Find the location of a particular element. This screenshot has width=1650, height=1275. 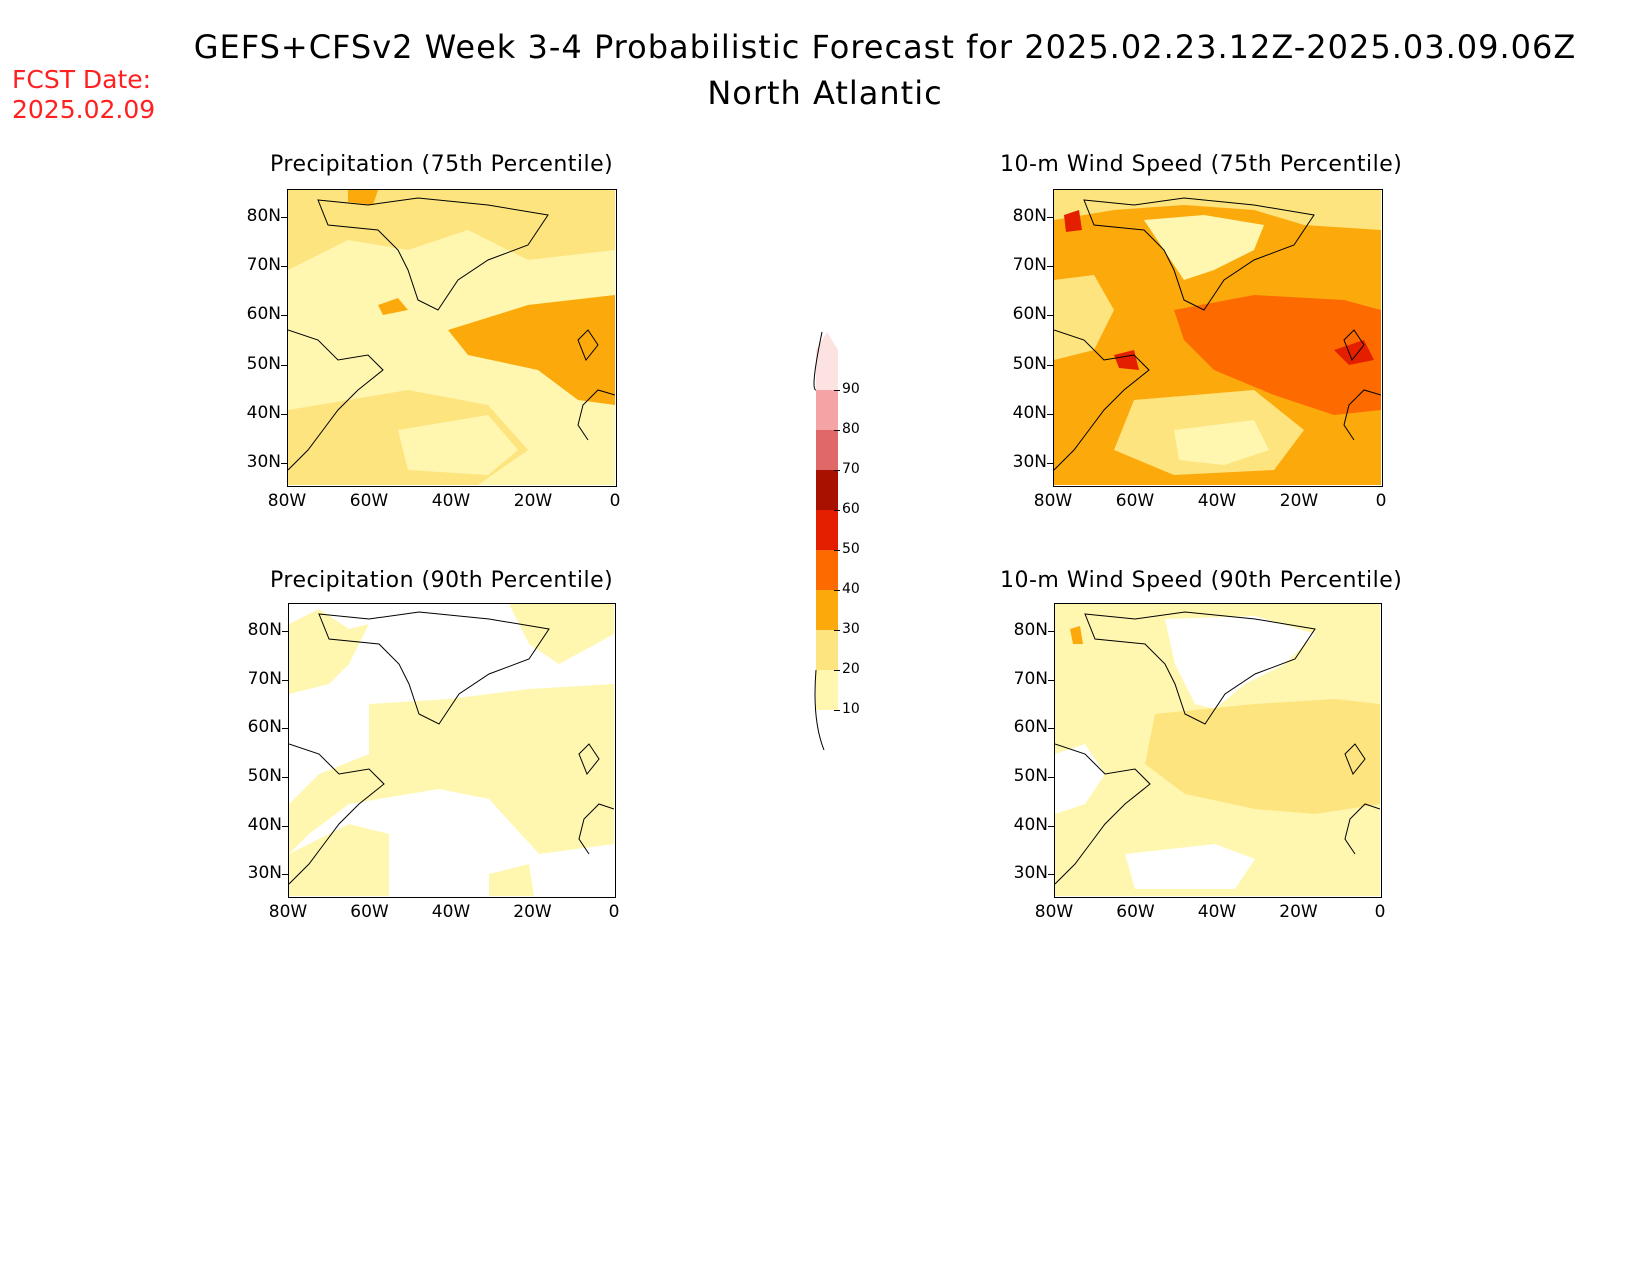

colorbar-label: 20 is located at coordinates (851, 669).